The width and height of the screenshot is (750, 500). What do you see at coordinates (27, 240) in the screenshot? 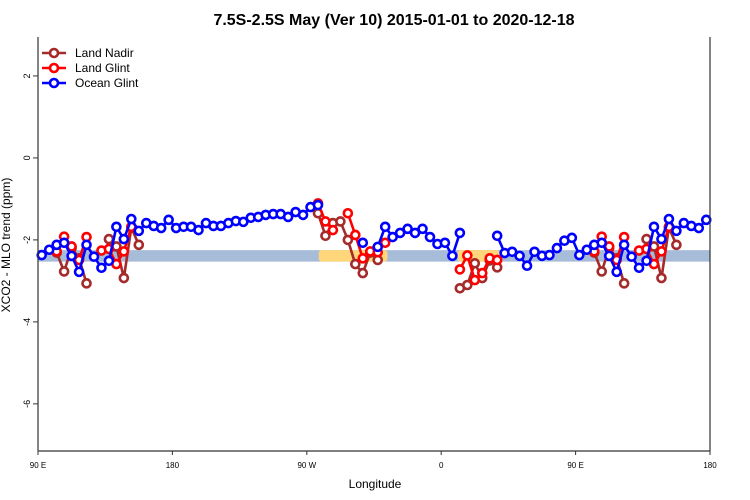
I see `y-tick-label: -2` at bounding box center [27, 240].